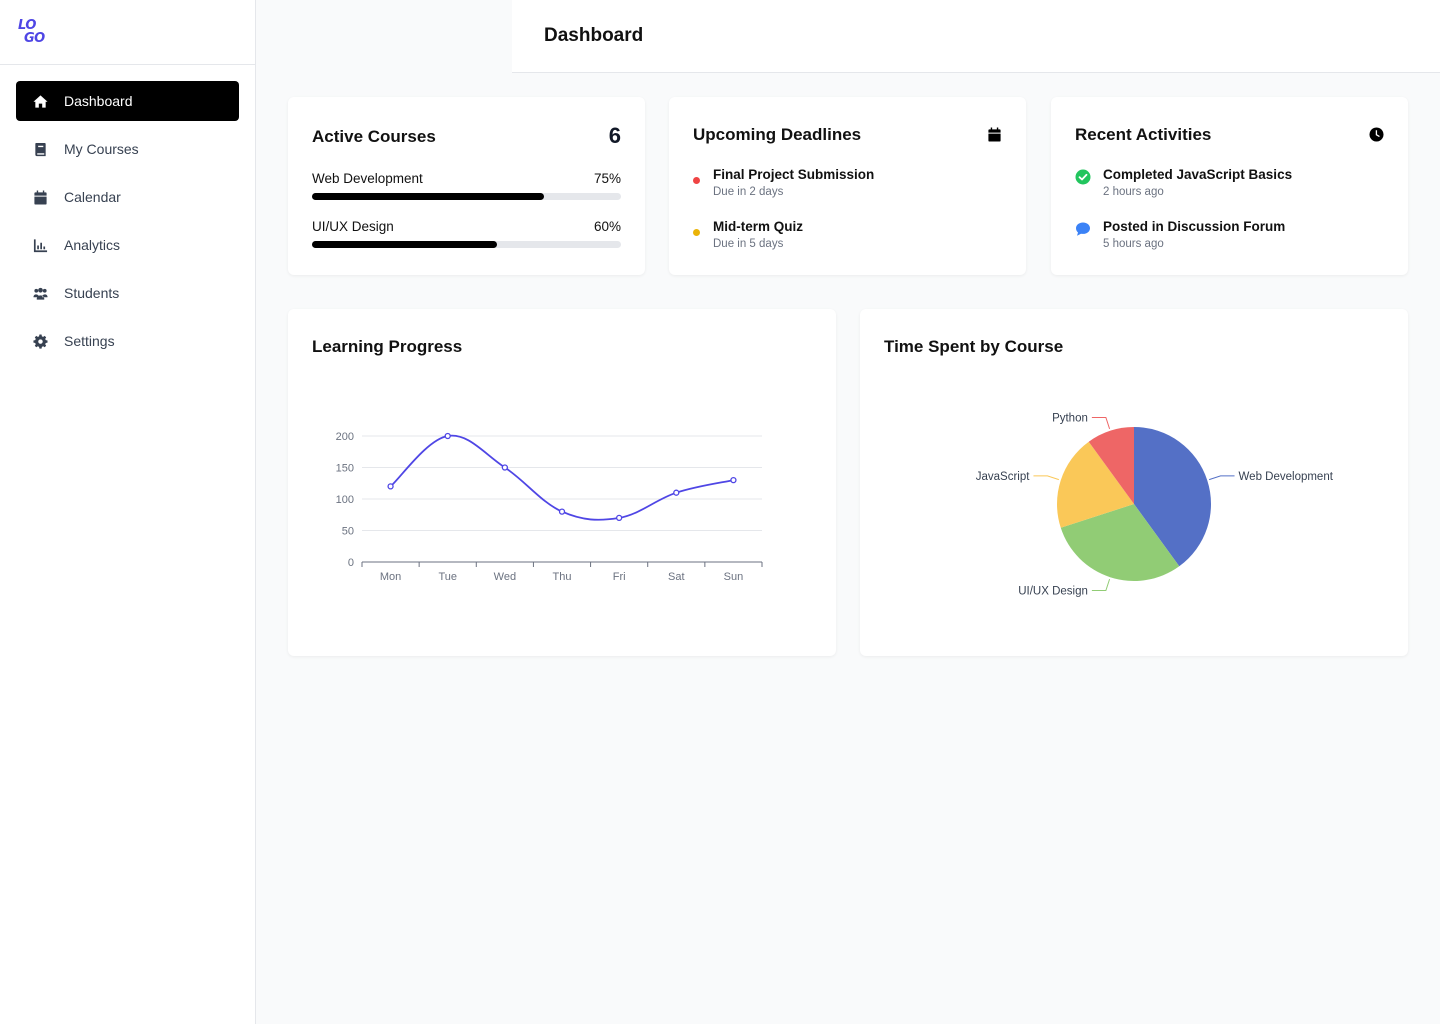  Describe the element at coordinates (1133, 244) in the screenshot. I see `activity-time: 5 hours ago` at that location.